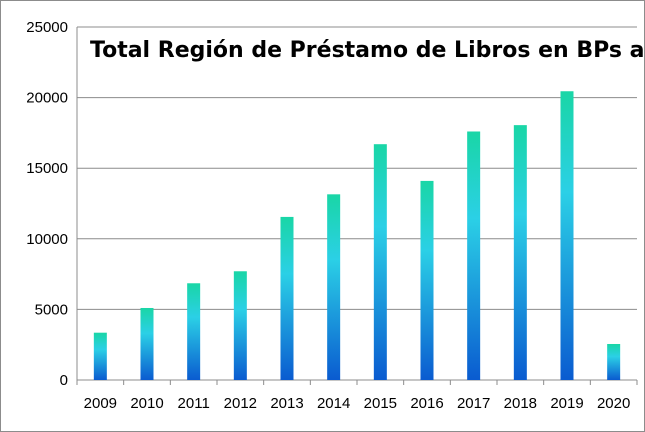 The width and height of the screenshot is (645, 432). Describe the element at coordinates (427, 280) in the screenshot. I see `bar-2016` at that location.